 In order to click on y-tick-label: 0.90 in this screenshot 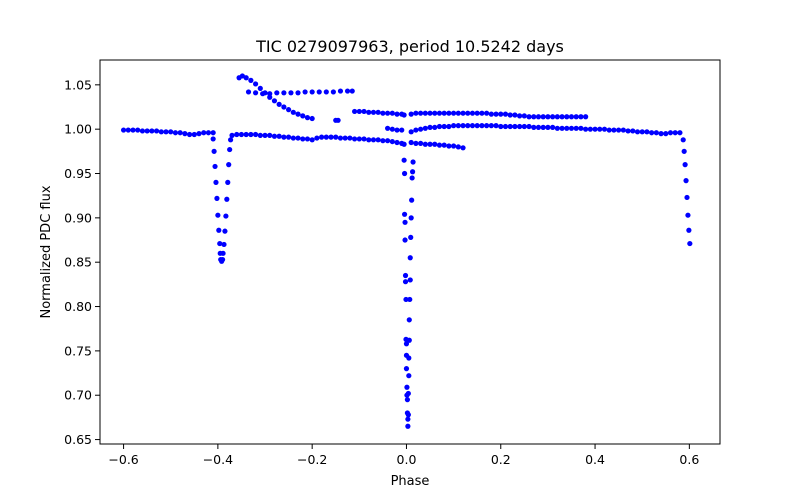, I will do `click(78, 217)`.